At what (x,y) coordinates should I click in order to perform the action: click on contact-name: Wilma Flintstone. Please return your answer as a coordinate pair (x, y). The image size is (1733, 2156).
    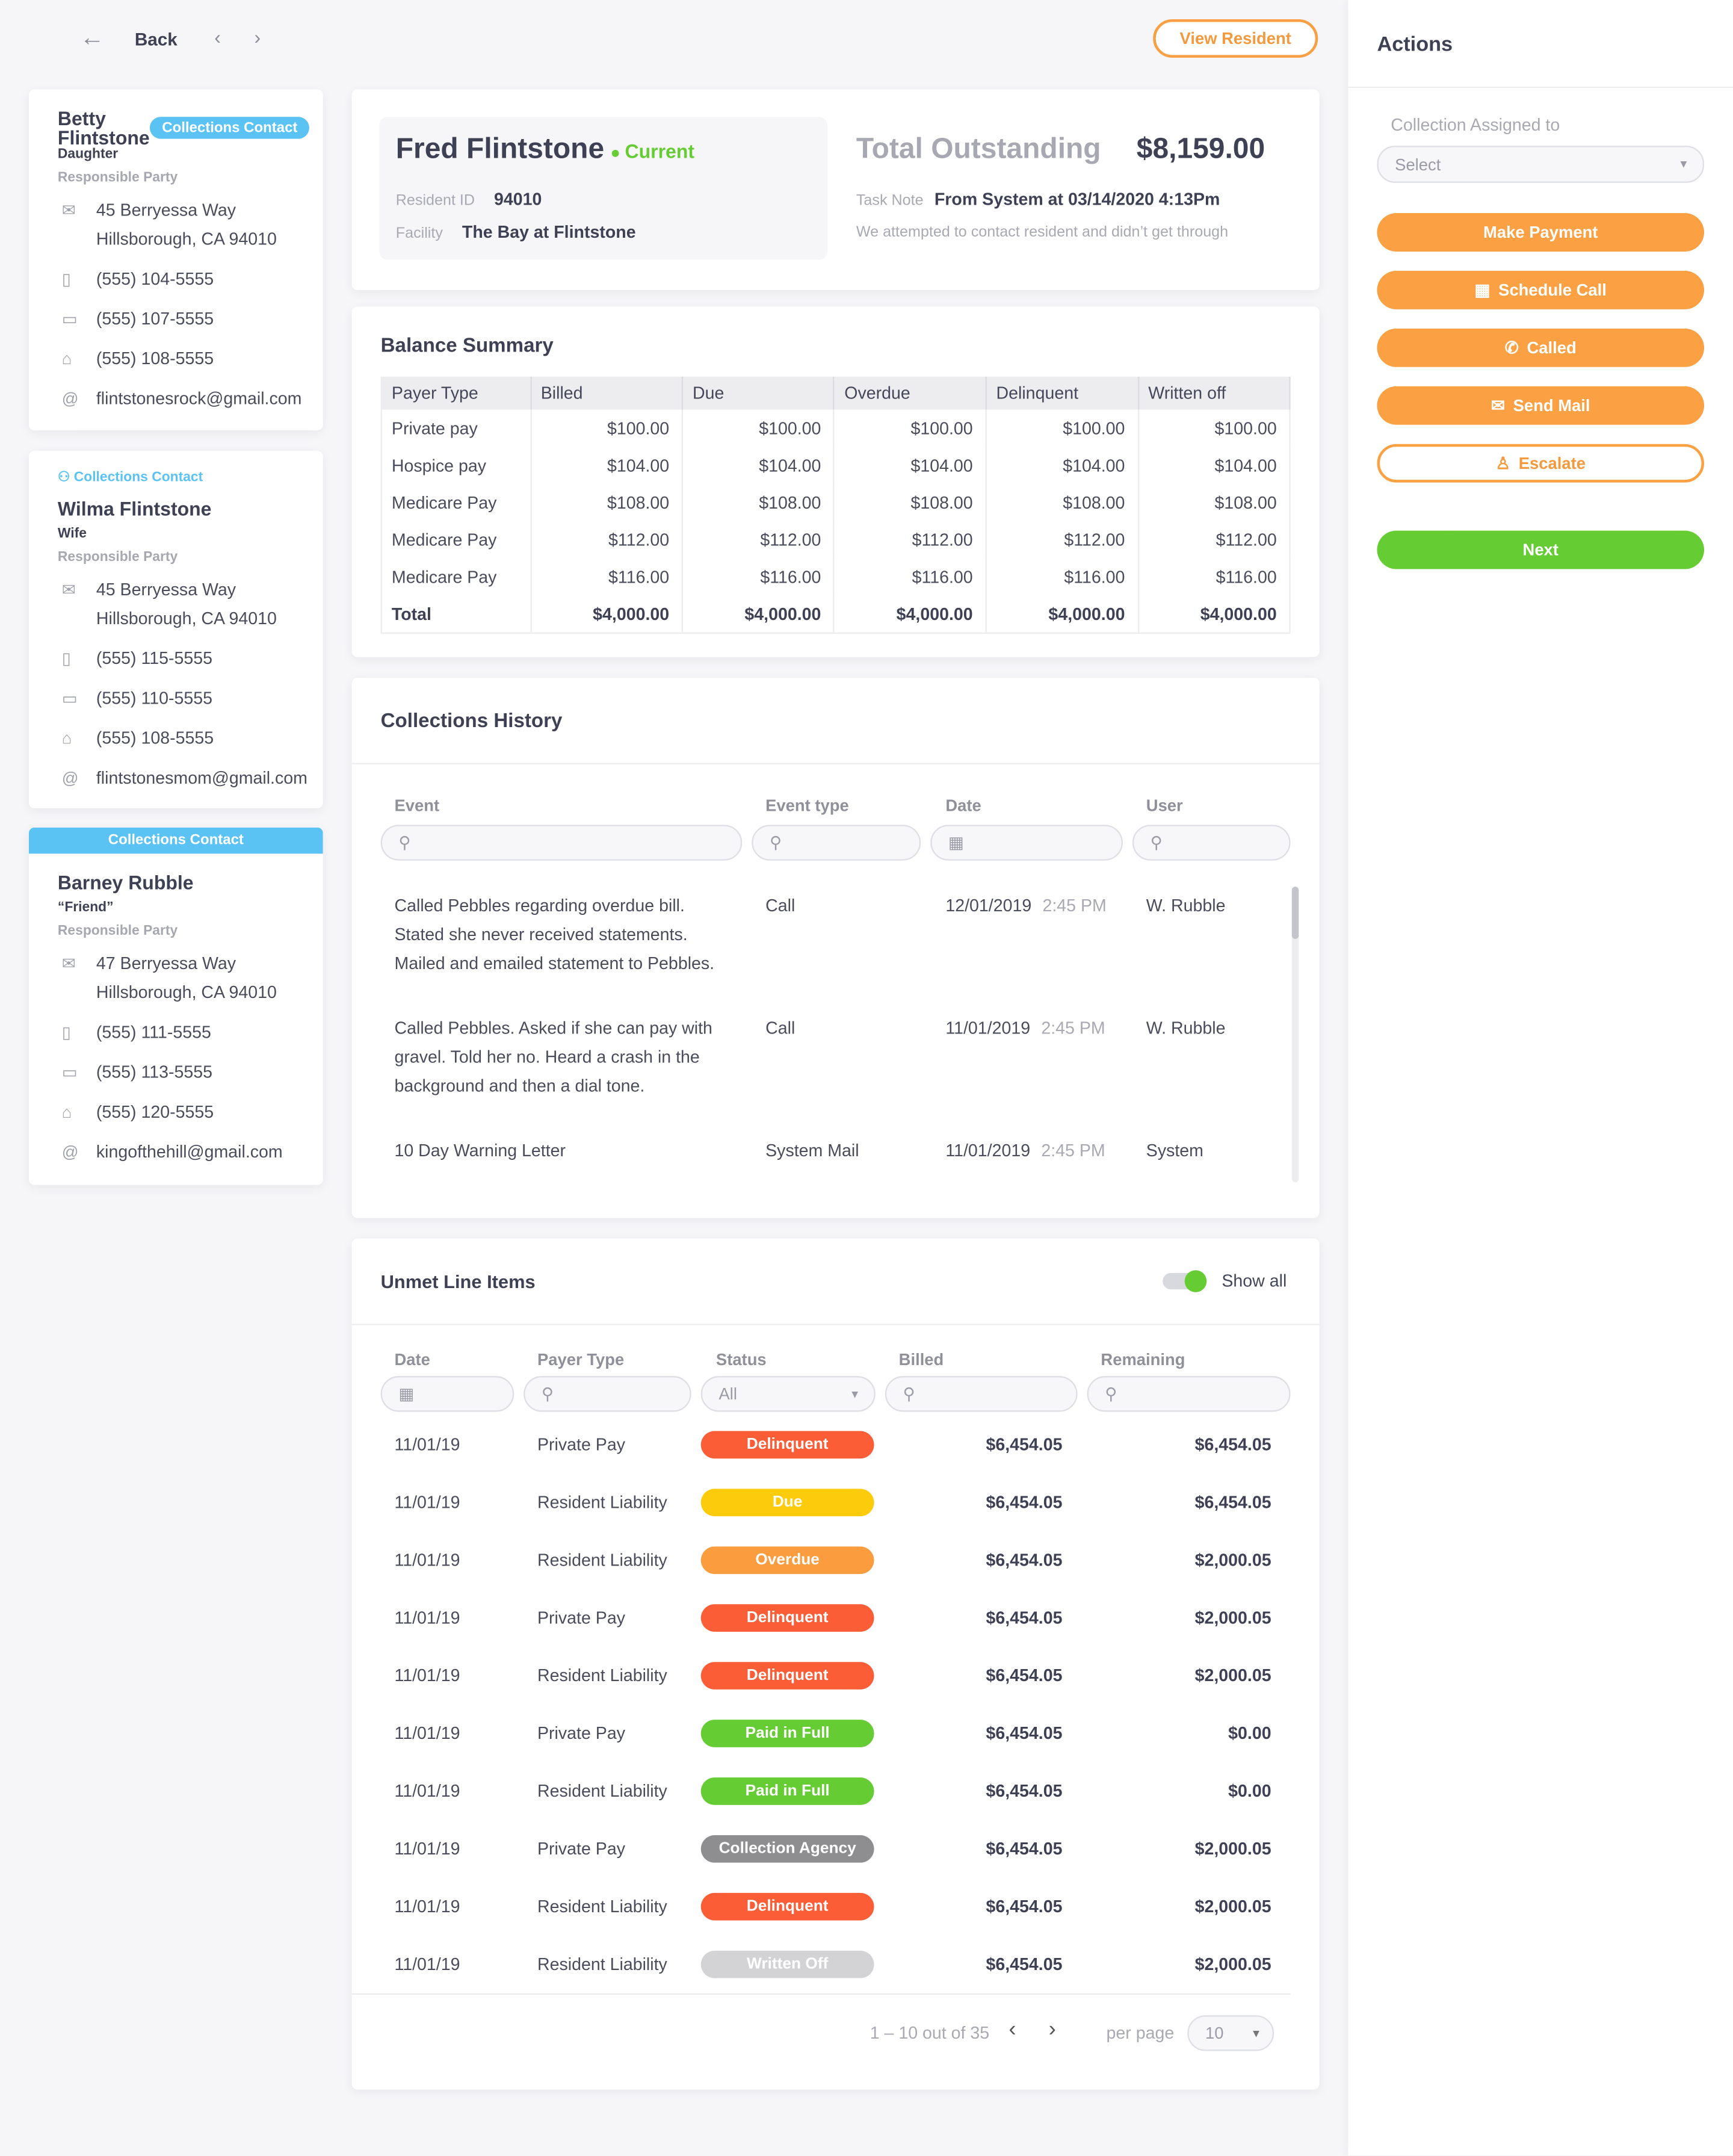
    Looking at the image, I should click on (134, 509).